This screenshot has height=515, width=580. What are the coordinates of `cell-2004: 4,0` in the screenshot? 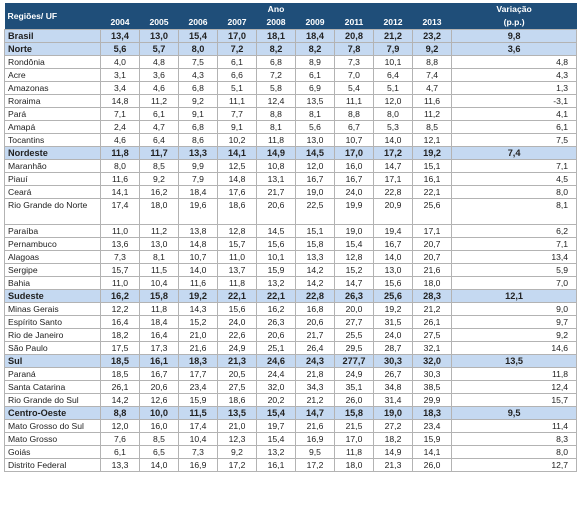 It's located at (120, 62).